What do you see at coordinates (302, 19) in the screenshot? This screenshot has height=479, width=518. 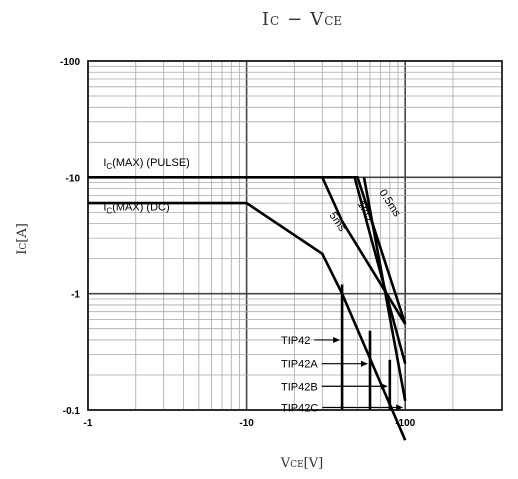 I see `chart-title: IC − VCE` at bounding box center [302, 19].